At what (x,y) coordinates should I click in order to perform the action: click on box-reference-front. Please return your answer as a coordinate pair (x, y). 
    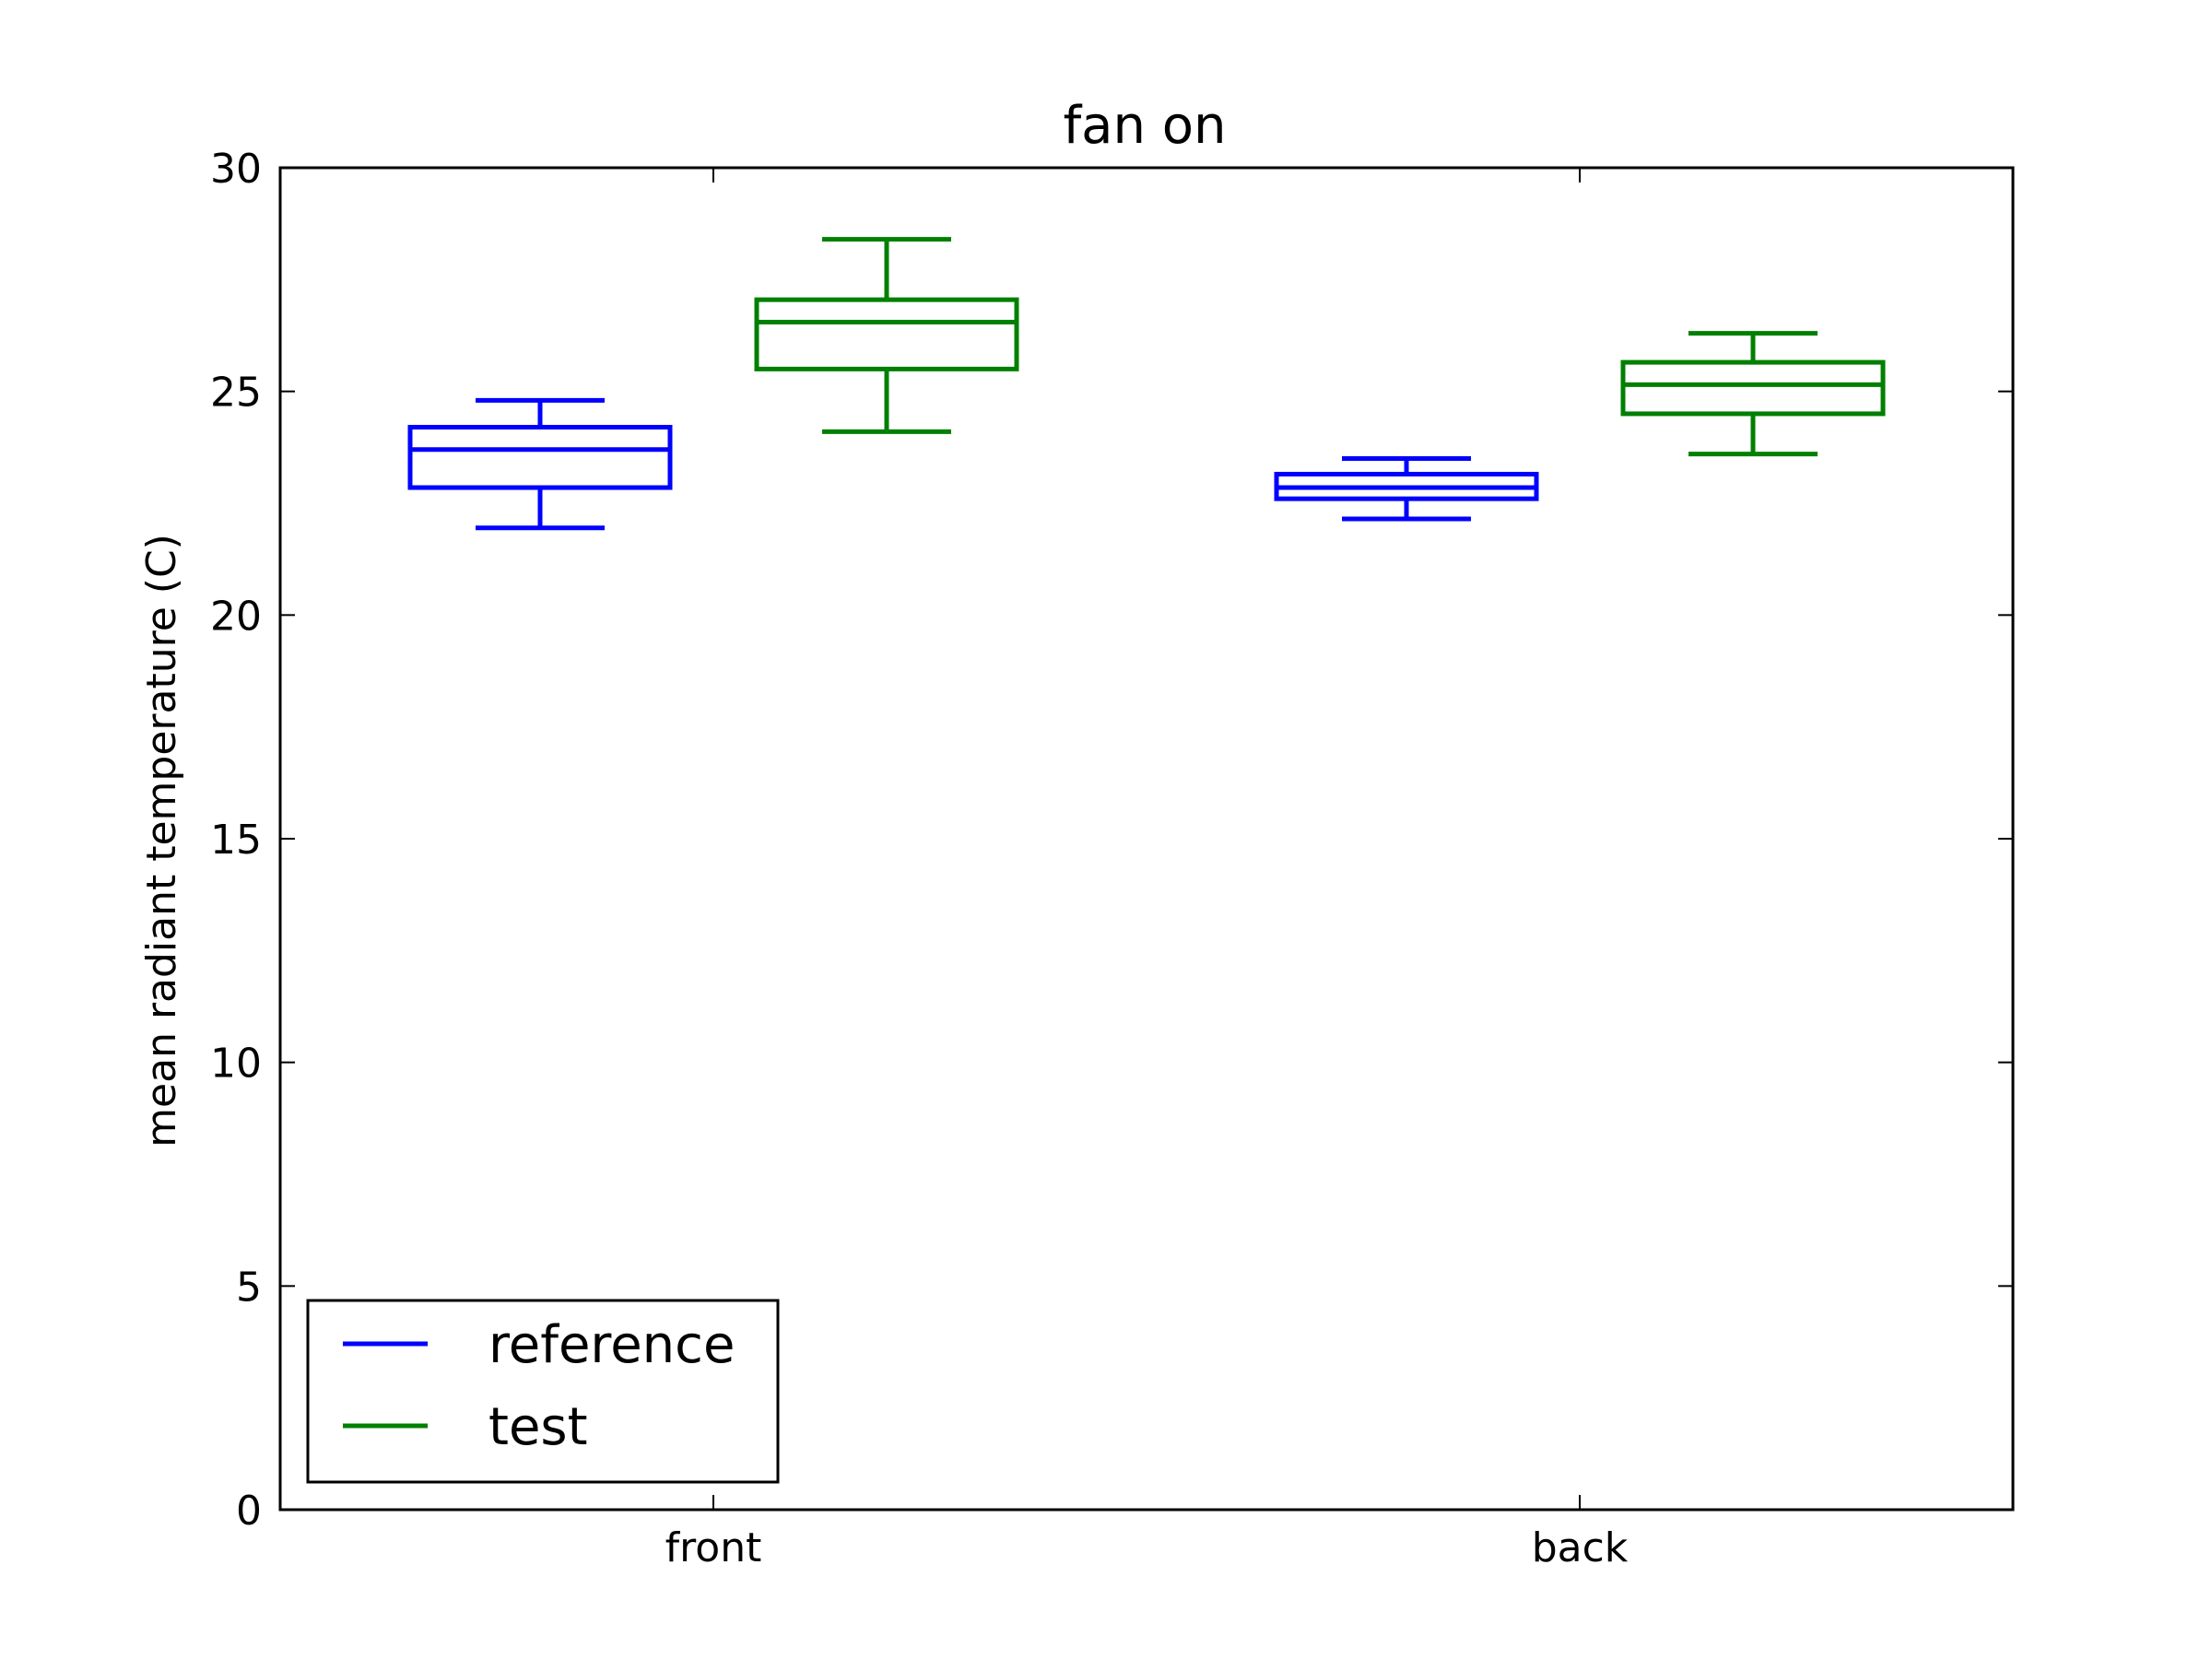
    Looking at the image, I should click on (540, 464).